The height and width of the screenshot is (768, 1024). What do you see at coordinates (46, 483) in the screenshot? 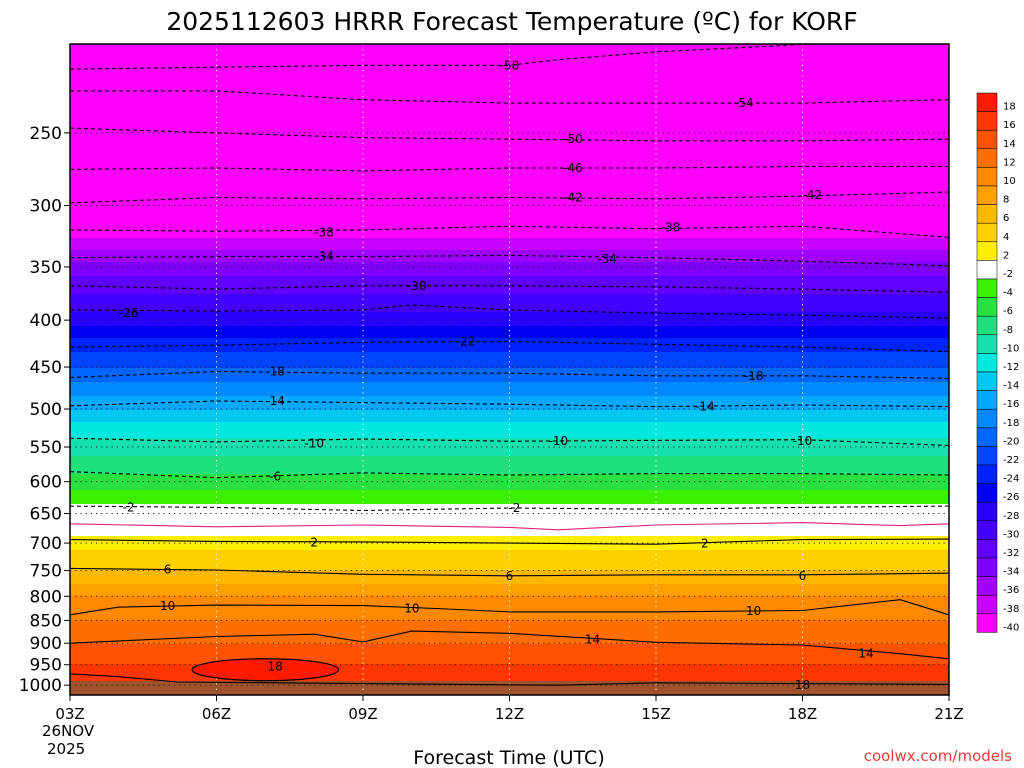
I see `y-tick-label: 600` at bounding box center [46, 483].